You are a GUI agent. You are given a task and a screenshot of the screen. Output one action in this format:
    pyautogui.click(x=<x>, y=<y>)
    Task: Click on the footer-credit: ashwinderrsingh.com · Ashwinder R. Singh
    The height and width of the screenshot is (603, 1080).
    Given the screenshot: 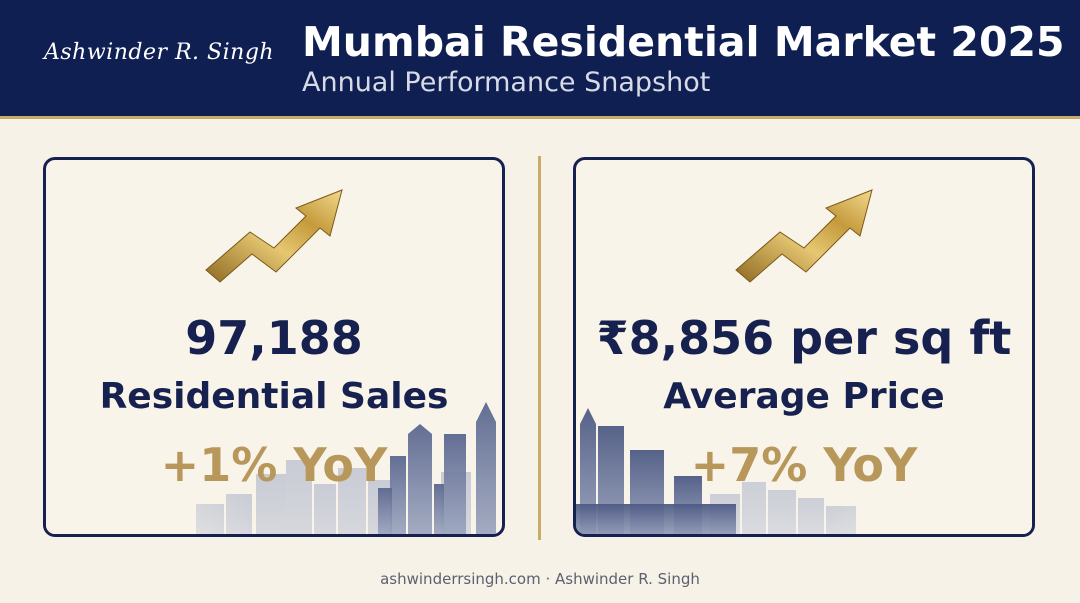 What is the action you would take?
    pyautogui.click(x=540, y=579)
    